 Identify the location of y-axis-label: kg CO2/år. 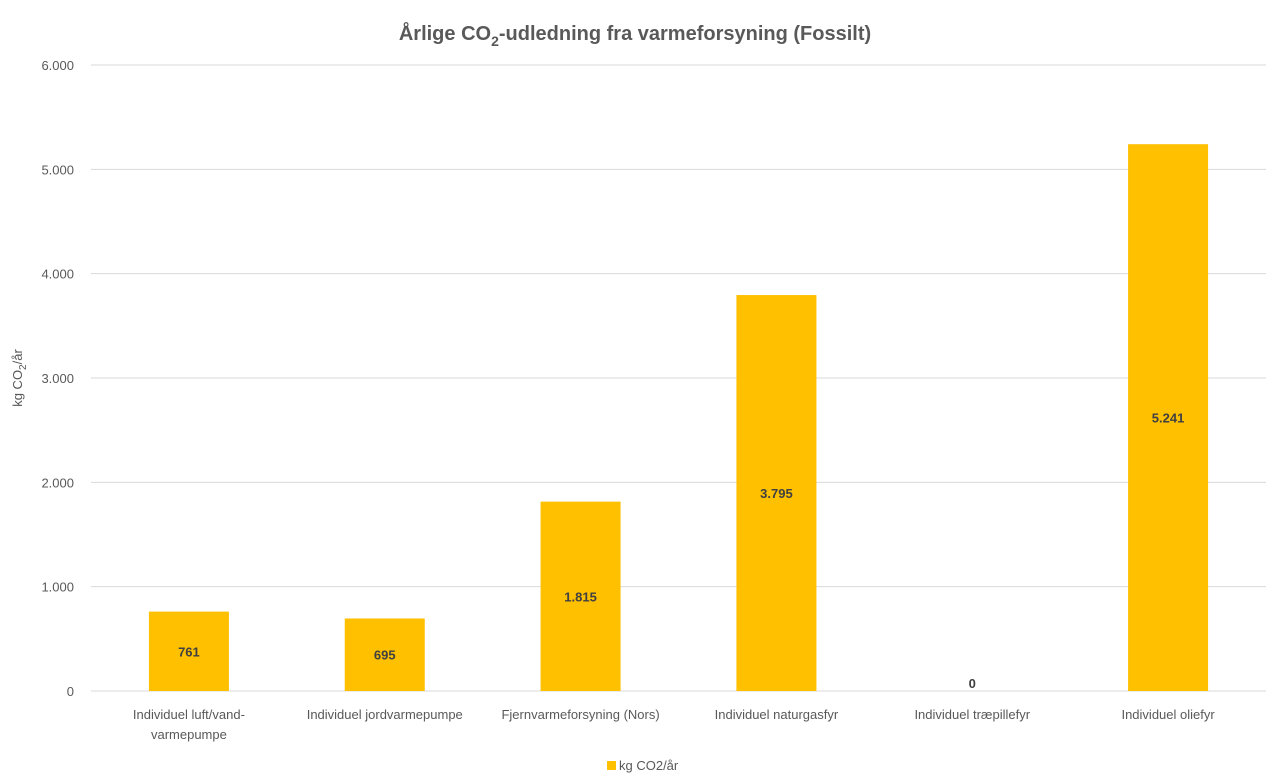
(19, 378).